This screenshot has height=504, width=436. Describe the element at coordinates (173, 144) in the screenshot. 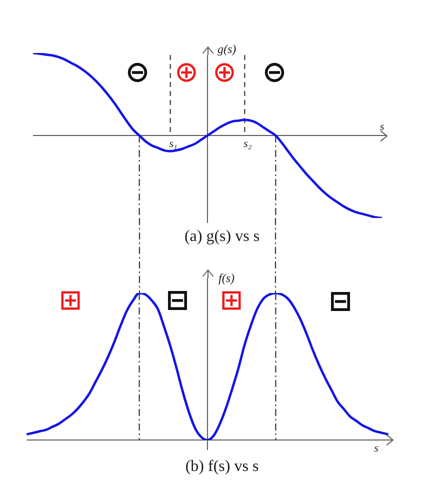

I see `annotation: s₁` at that location.